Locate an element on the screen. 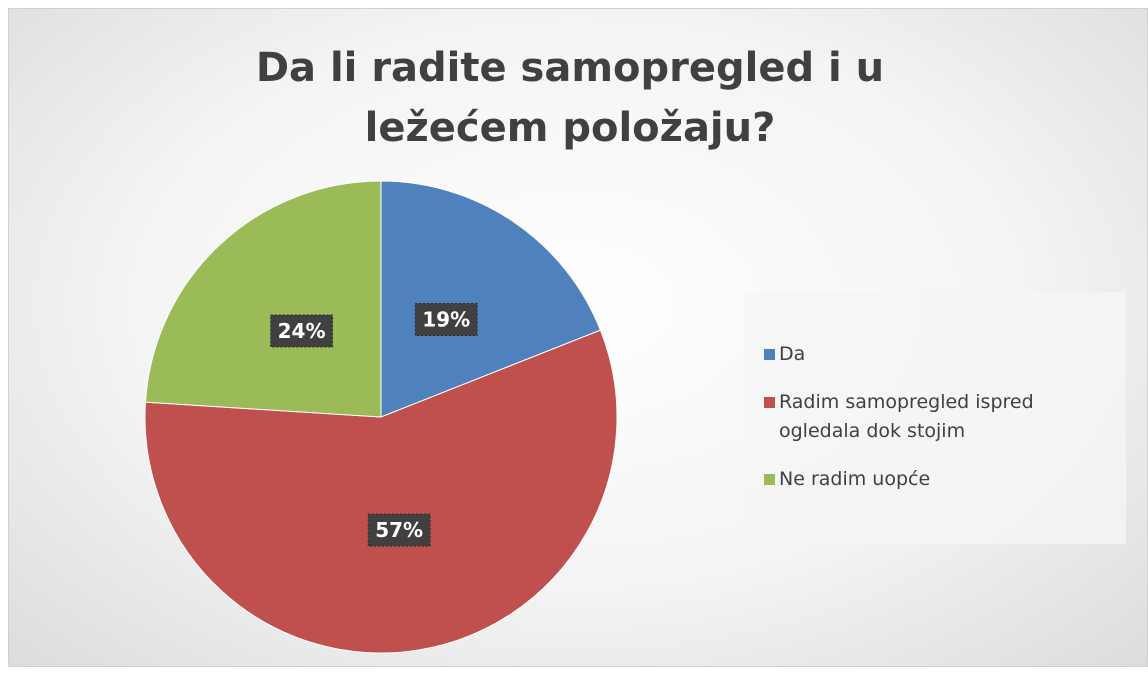 Image resolution: width=1148 pixels, height=675 pixels. legend-label: Da is located at coordinates (792, 354).